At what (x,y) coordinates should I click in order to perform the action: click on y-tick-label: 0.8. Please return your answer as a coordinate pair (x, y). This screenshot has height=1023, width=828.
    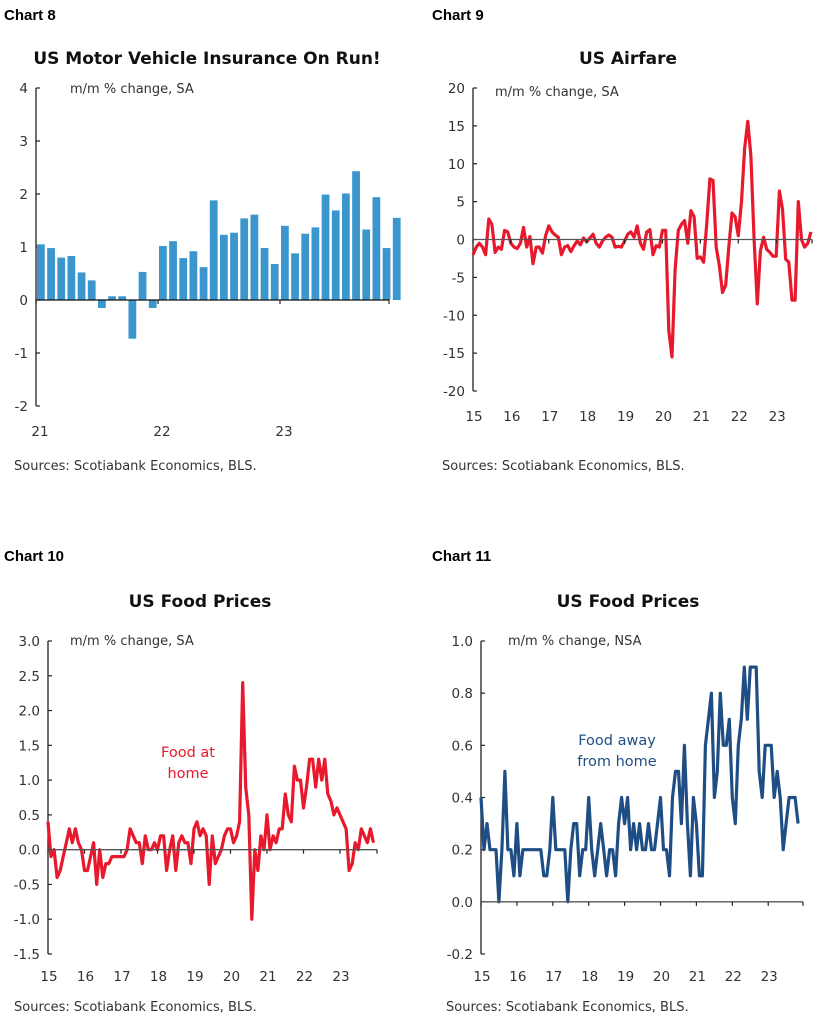
    Looking at the image, I should click on (462, 694).